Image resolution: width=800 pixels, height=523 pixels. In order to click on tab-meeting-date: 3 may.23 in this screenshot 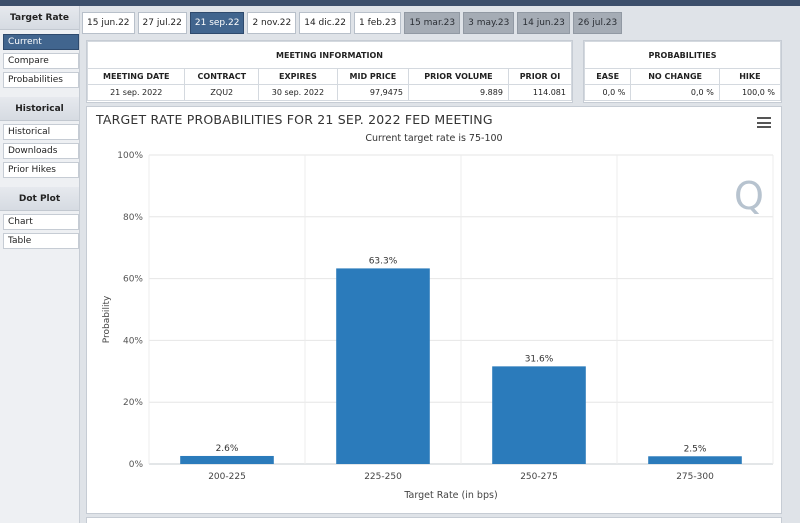, I will do `click(489, 23)`.